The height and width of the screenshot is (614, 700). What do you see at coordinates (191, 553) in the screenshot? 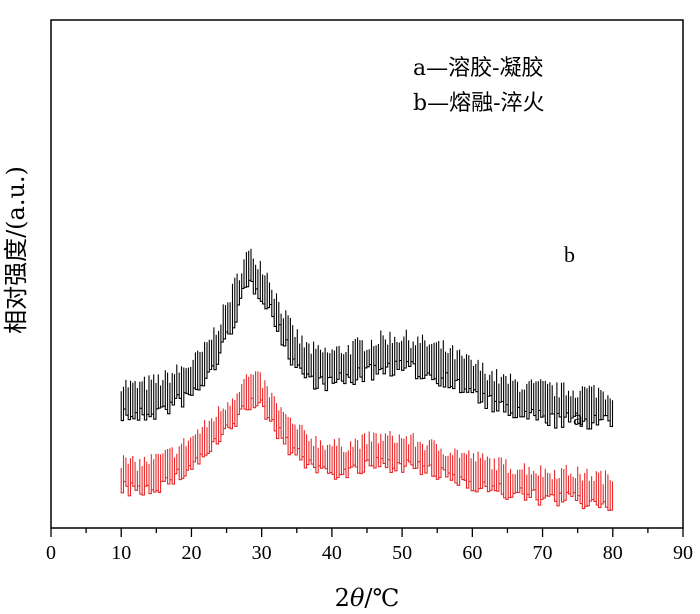
I see `x-tick-label: 20` at bounding box center [191, 553].